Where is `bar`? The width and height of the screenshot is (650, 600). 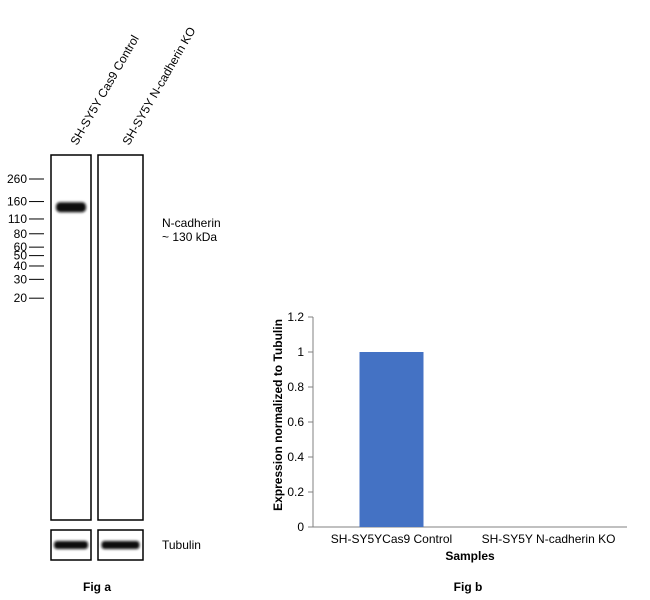 bar is located at coordinates (391, 439).